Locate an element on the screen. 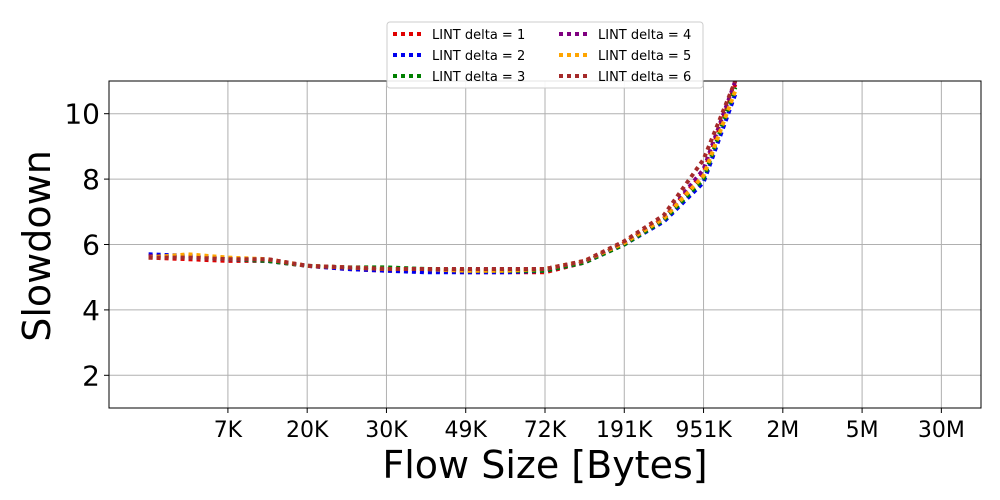  y-tick-label: 8 is located at coordinates (91, 179).